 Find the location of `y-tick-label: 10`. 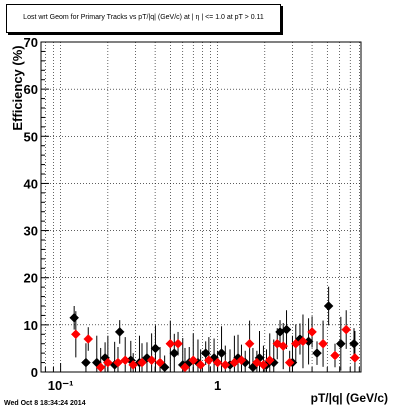

y-tick-label: 10 is located at coordinates (31, 325).